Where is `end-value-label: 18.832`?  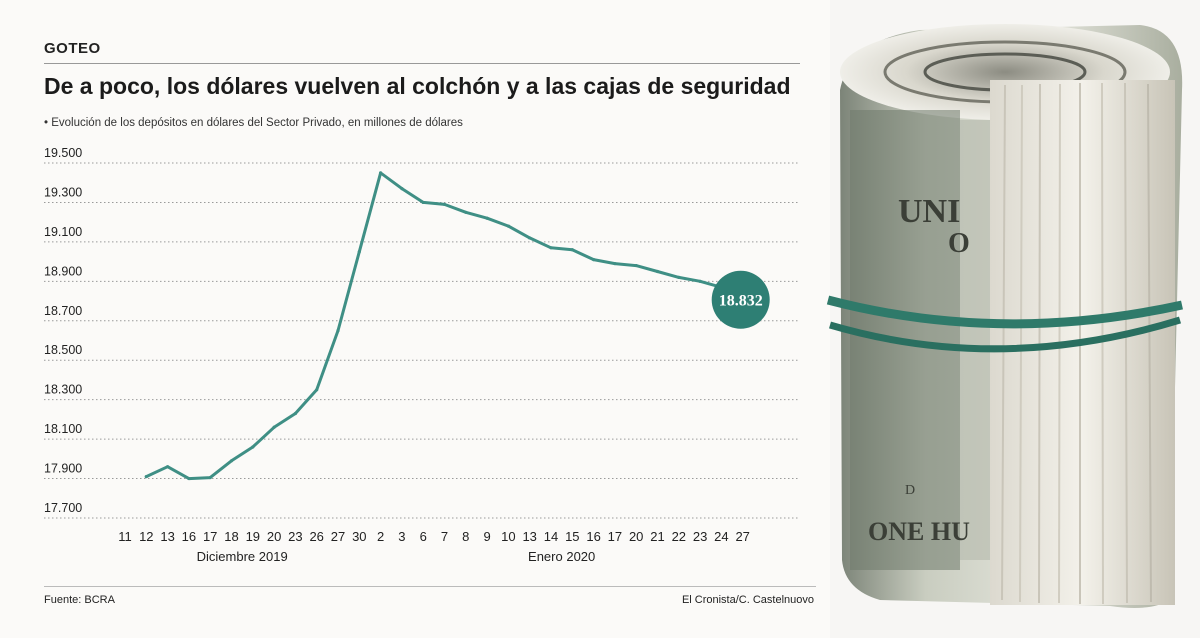
end-value-label: 18.832 is located at coordinates (741, 301).